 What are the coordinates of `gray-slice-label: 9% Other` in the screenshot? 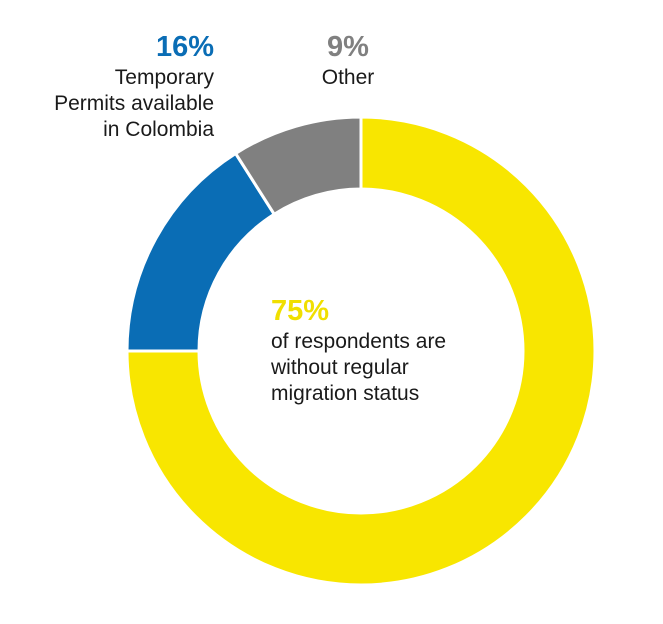 It's located at (348, 60).